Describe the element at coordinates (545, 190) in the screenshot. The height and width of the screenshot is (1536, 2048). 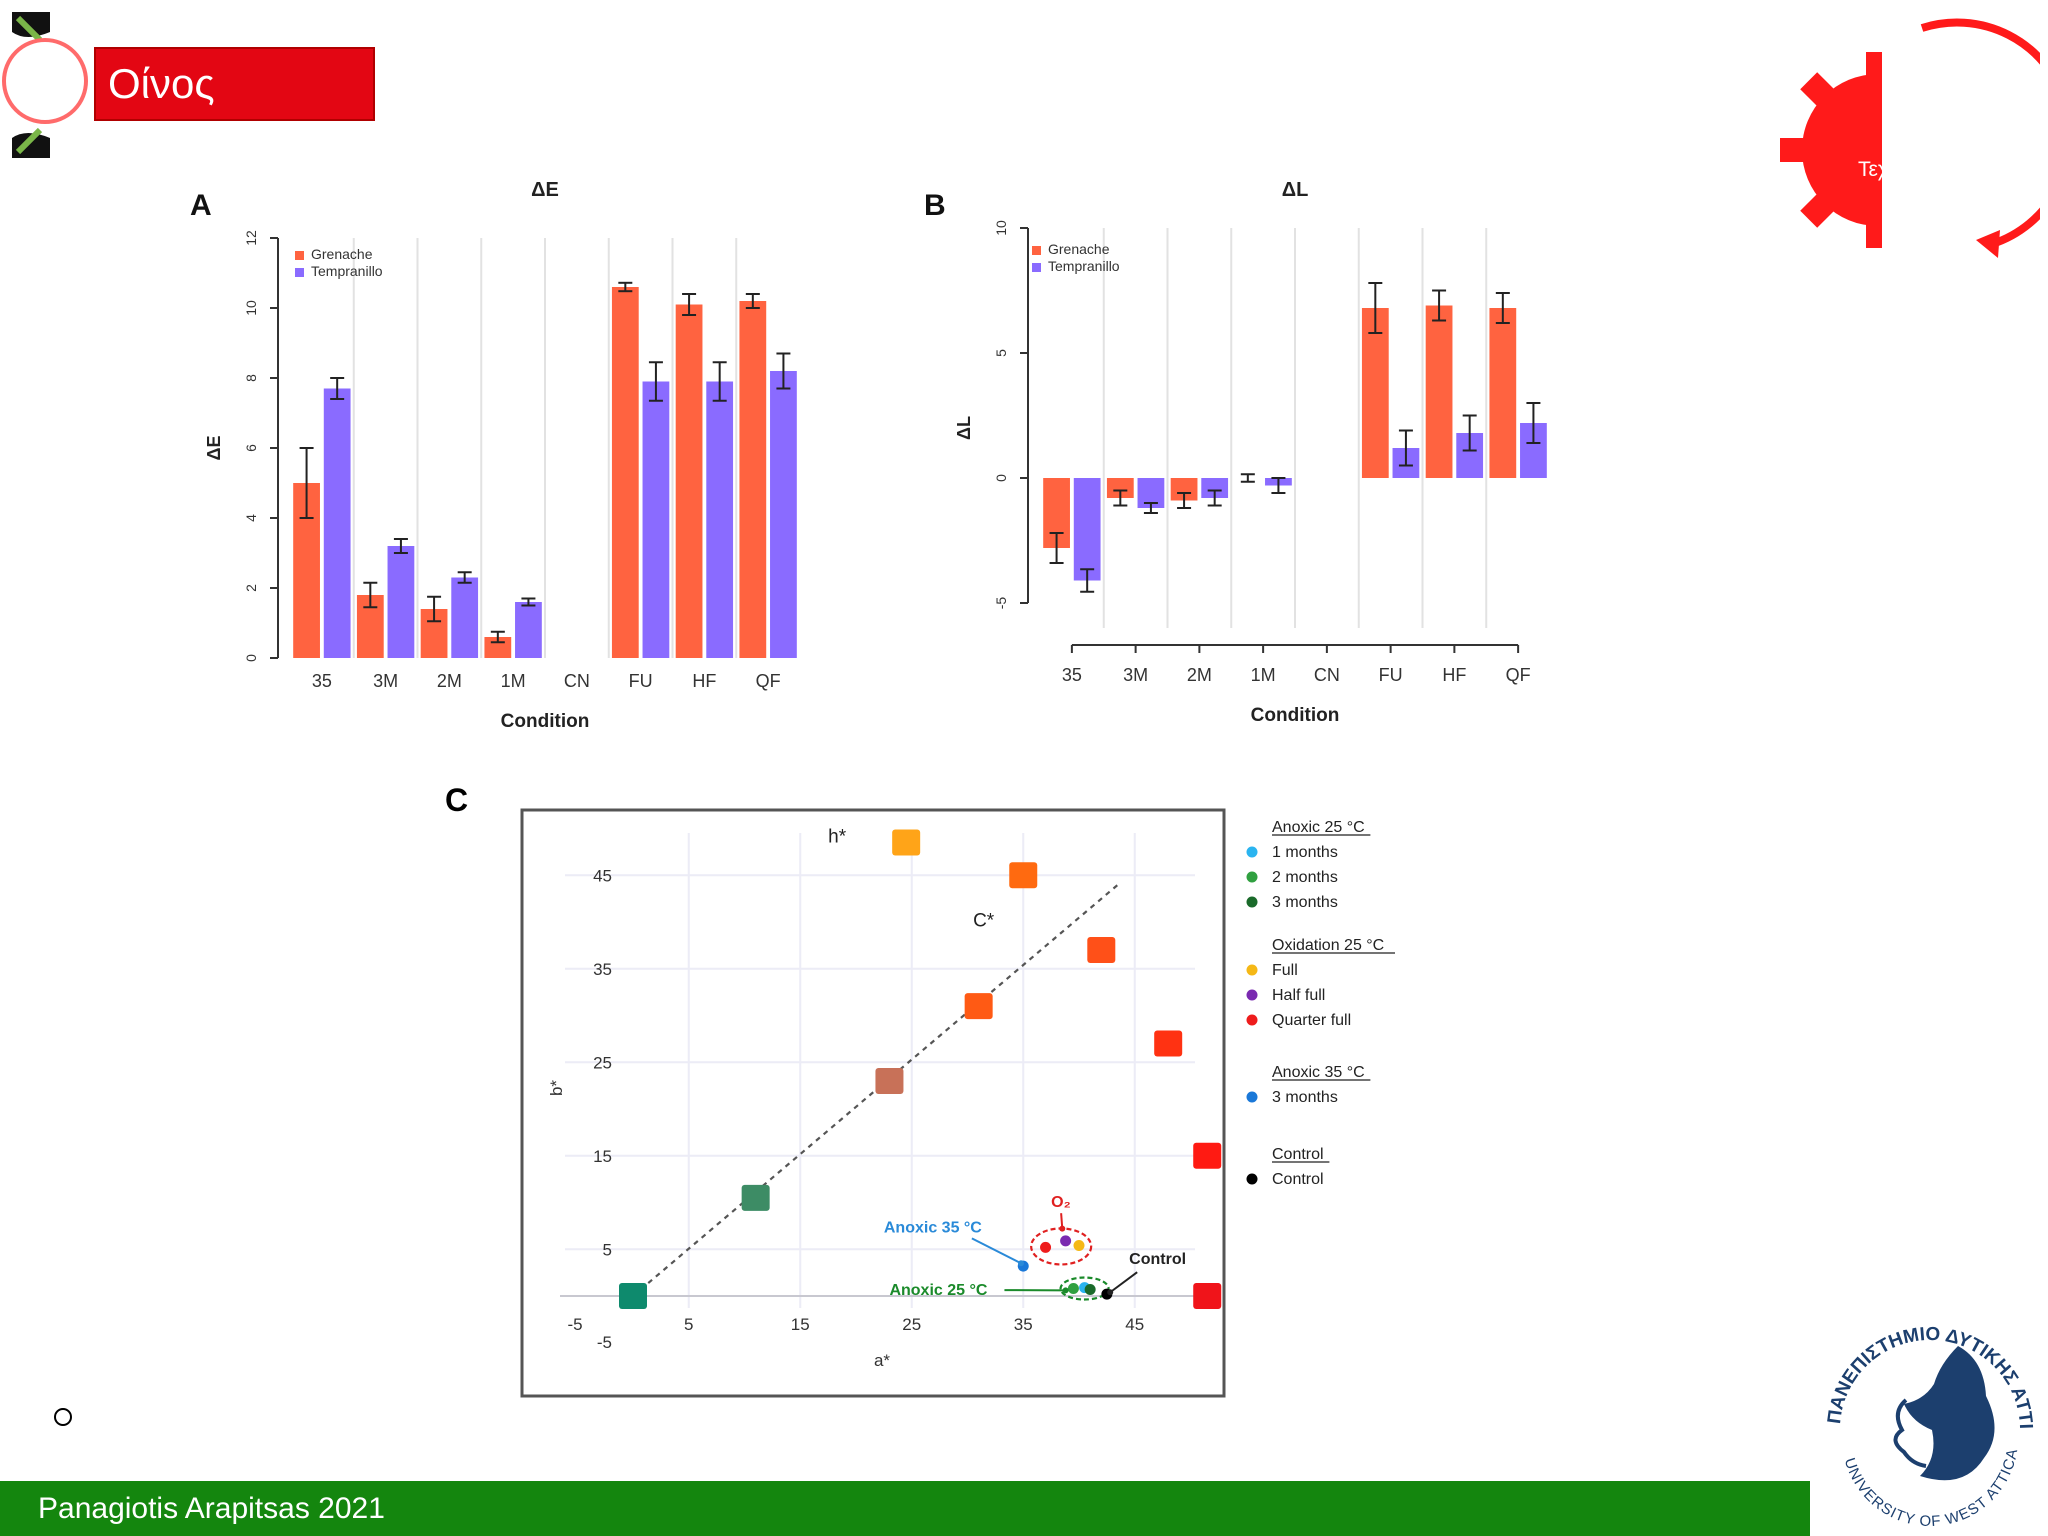
I see `chart-title: ΔE` at that location.